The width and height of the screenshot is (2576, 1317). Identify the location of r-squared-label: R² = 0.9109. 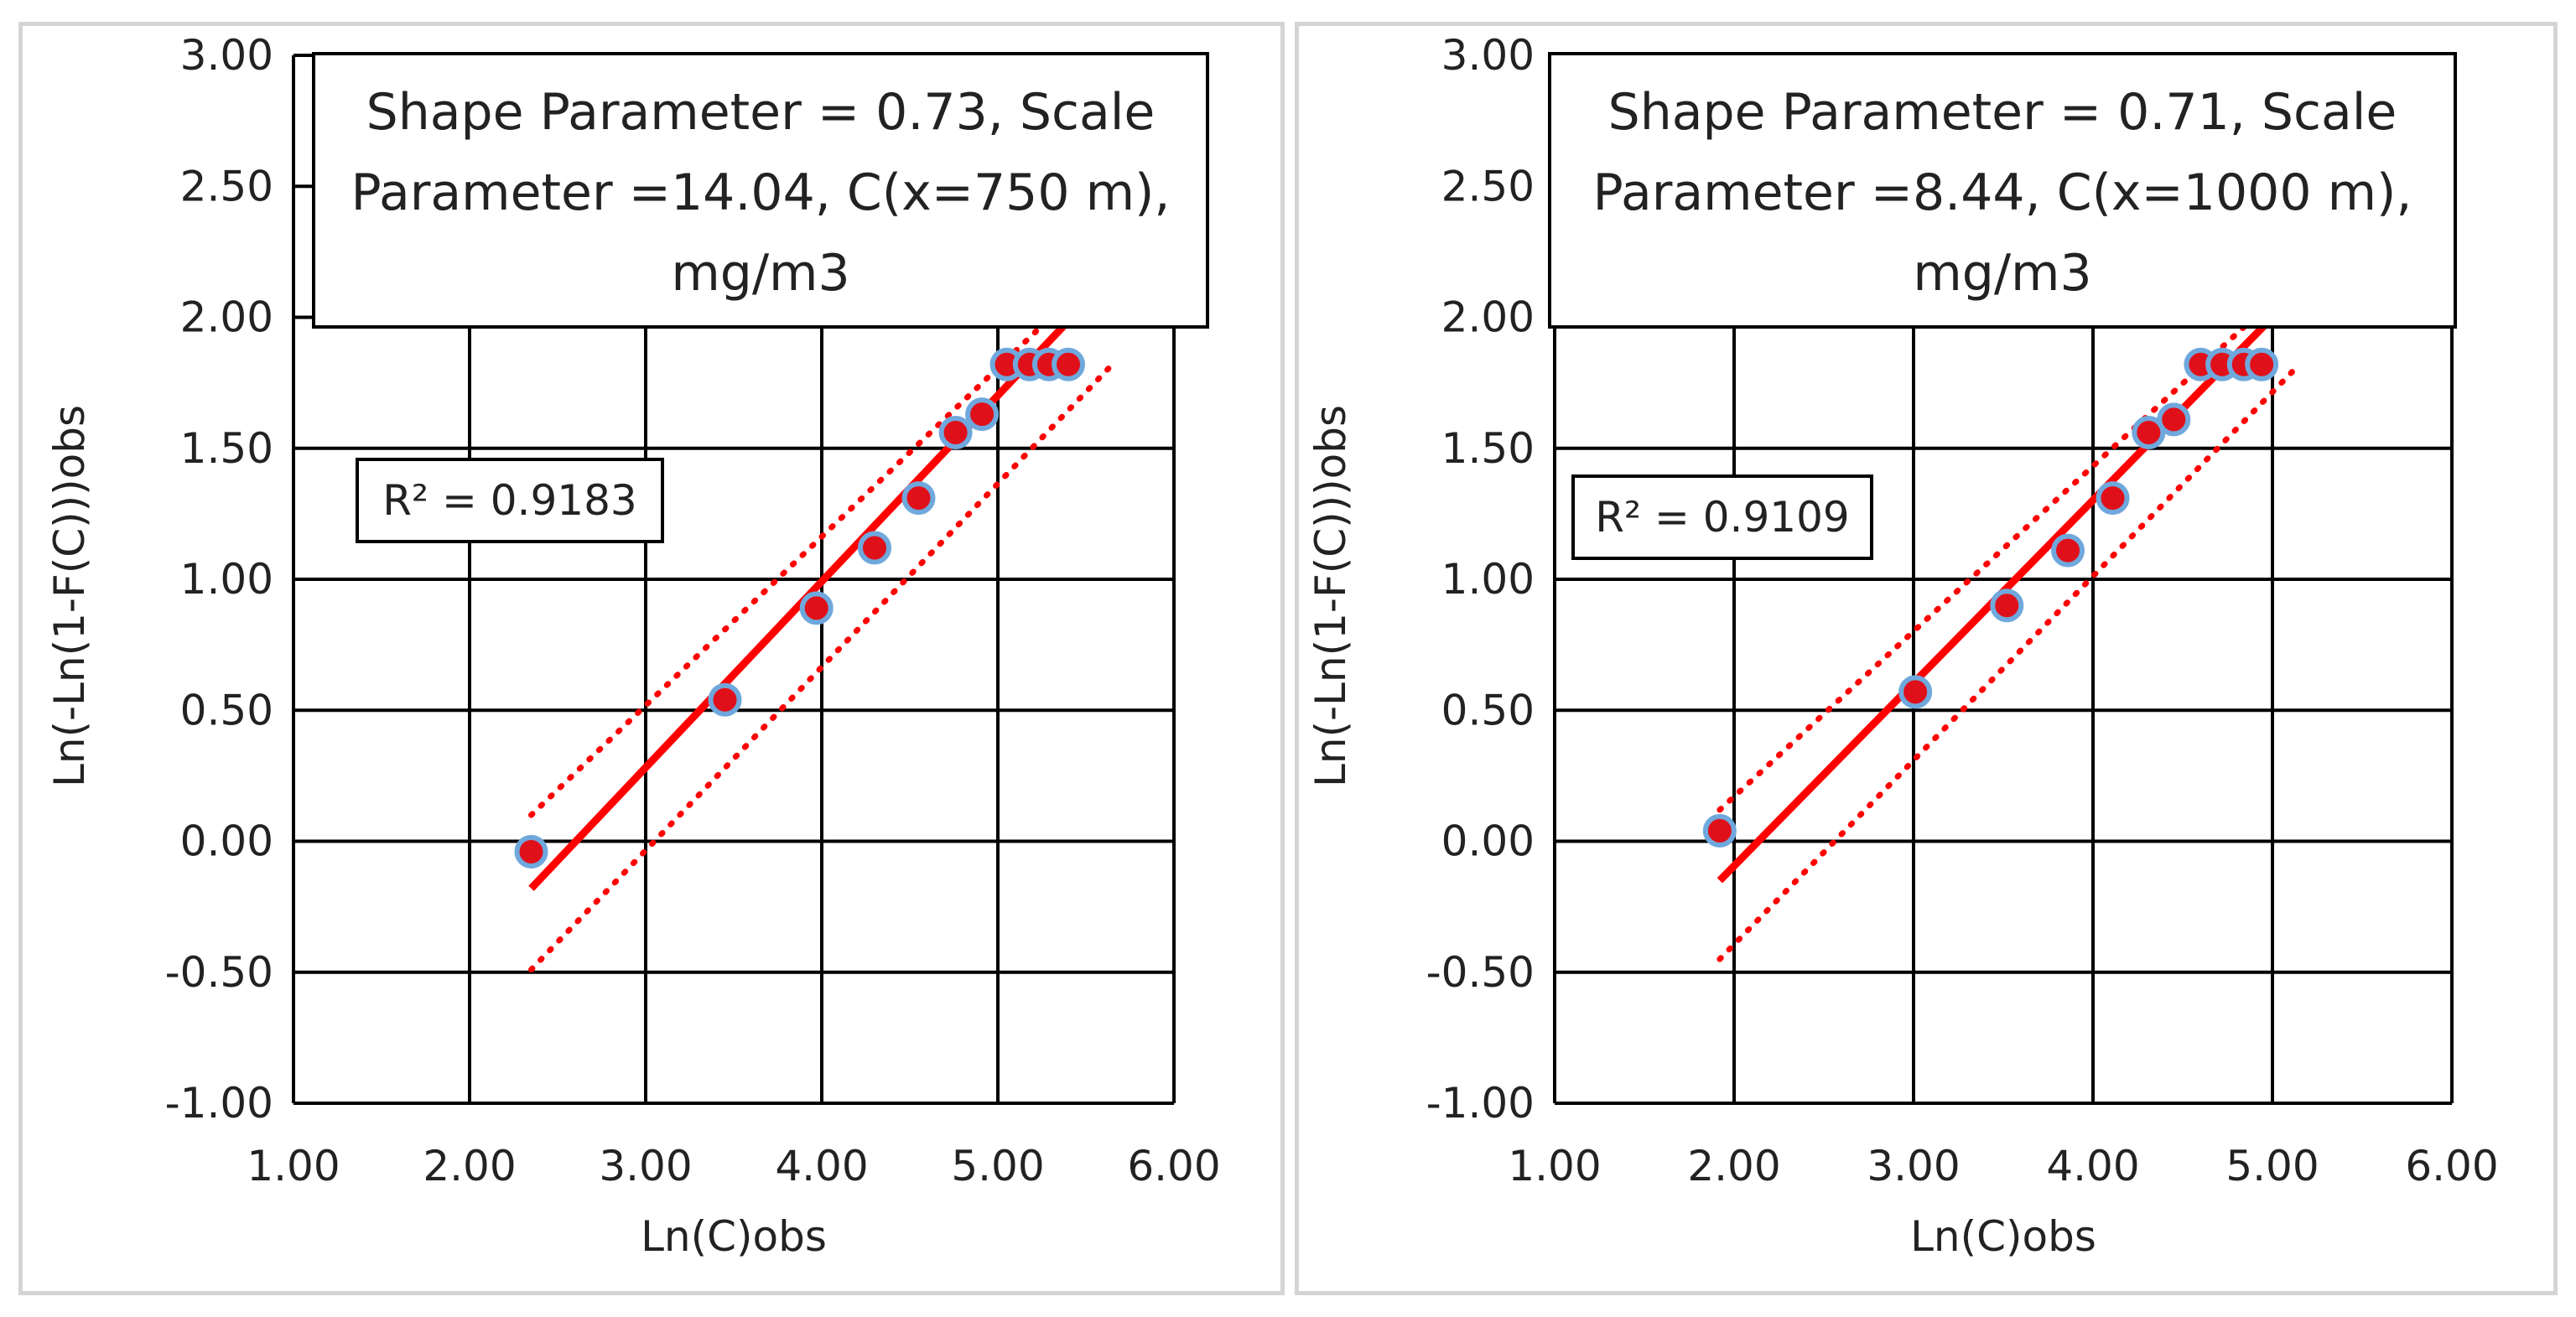
(1722, 517).